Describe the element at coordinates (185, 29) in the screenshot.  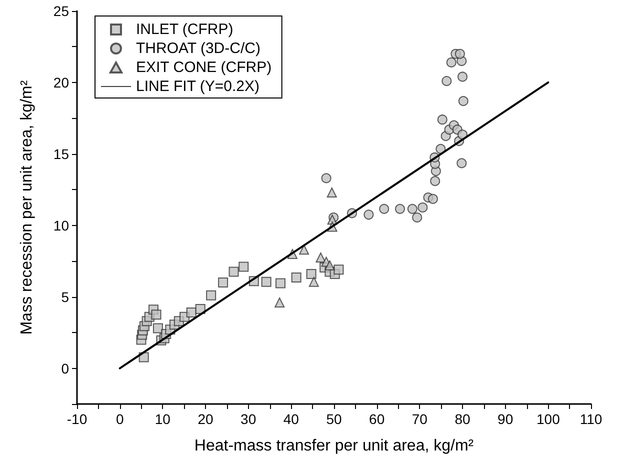
I see `legend-label: INLET (CFRP)` at that location.